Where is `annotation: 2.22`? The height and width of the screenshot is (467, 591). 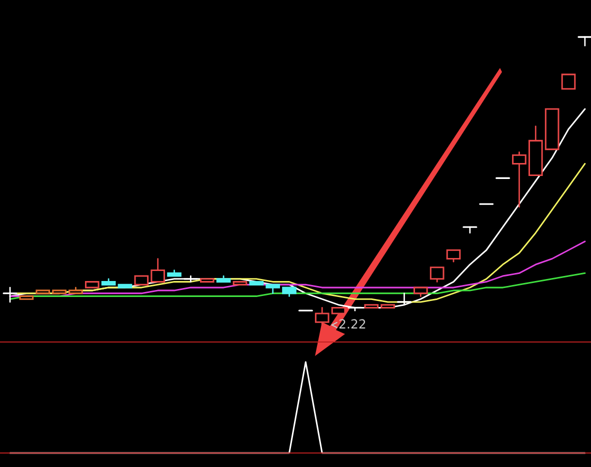 annotation: 2.22 is located at coordinates (352, 323).